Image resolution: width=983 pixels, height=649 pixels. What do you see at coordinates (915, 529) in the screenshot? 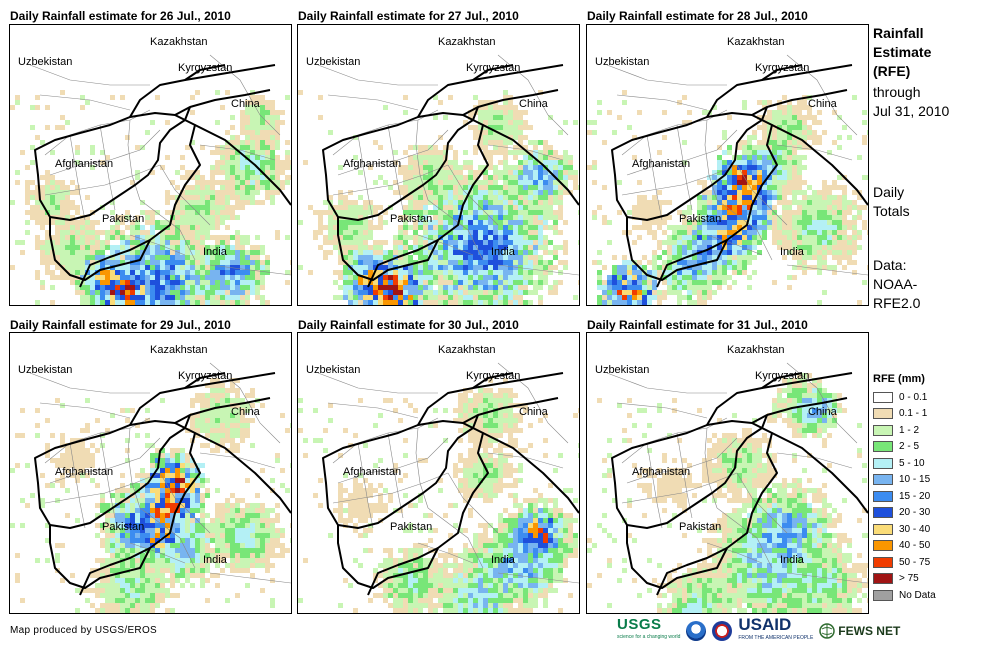
I see `legend-label: 30 - 40` at bounding box center [915, 529].